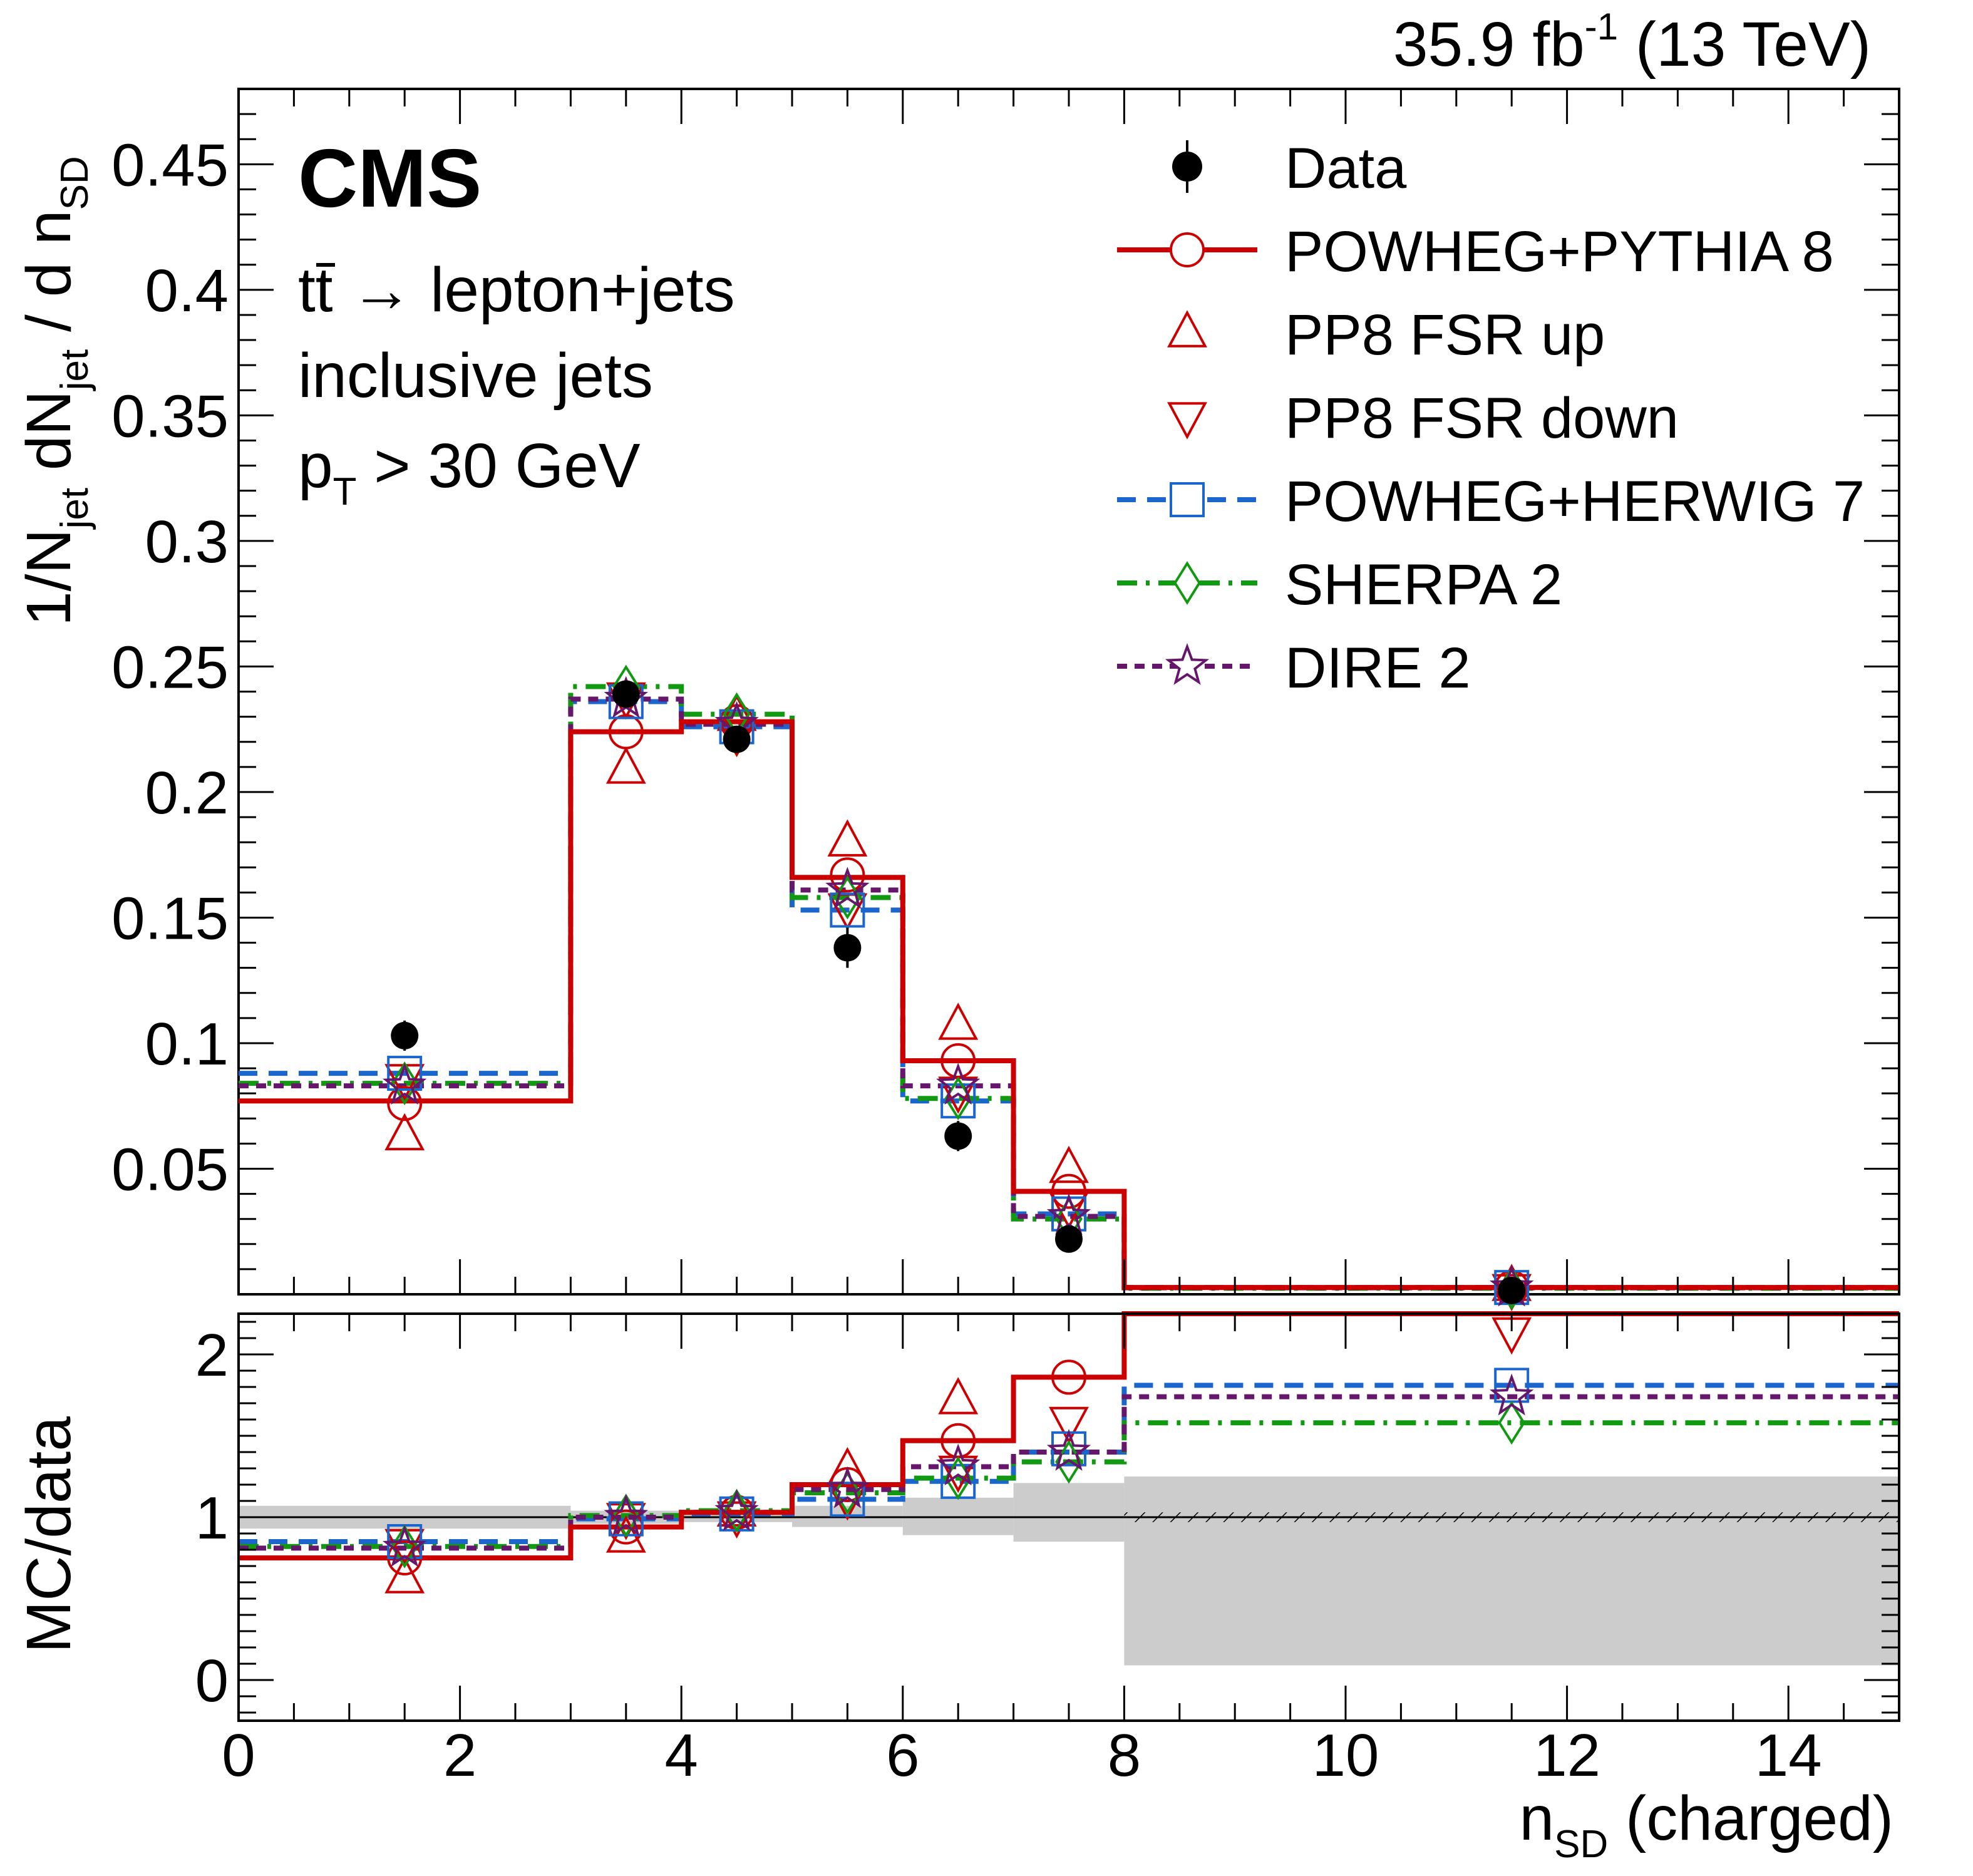 The height and width of the screenshot is (1876, 1973). I want to click on x-tick-label: 8, so click(1124, 1755).